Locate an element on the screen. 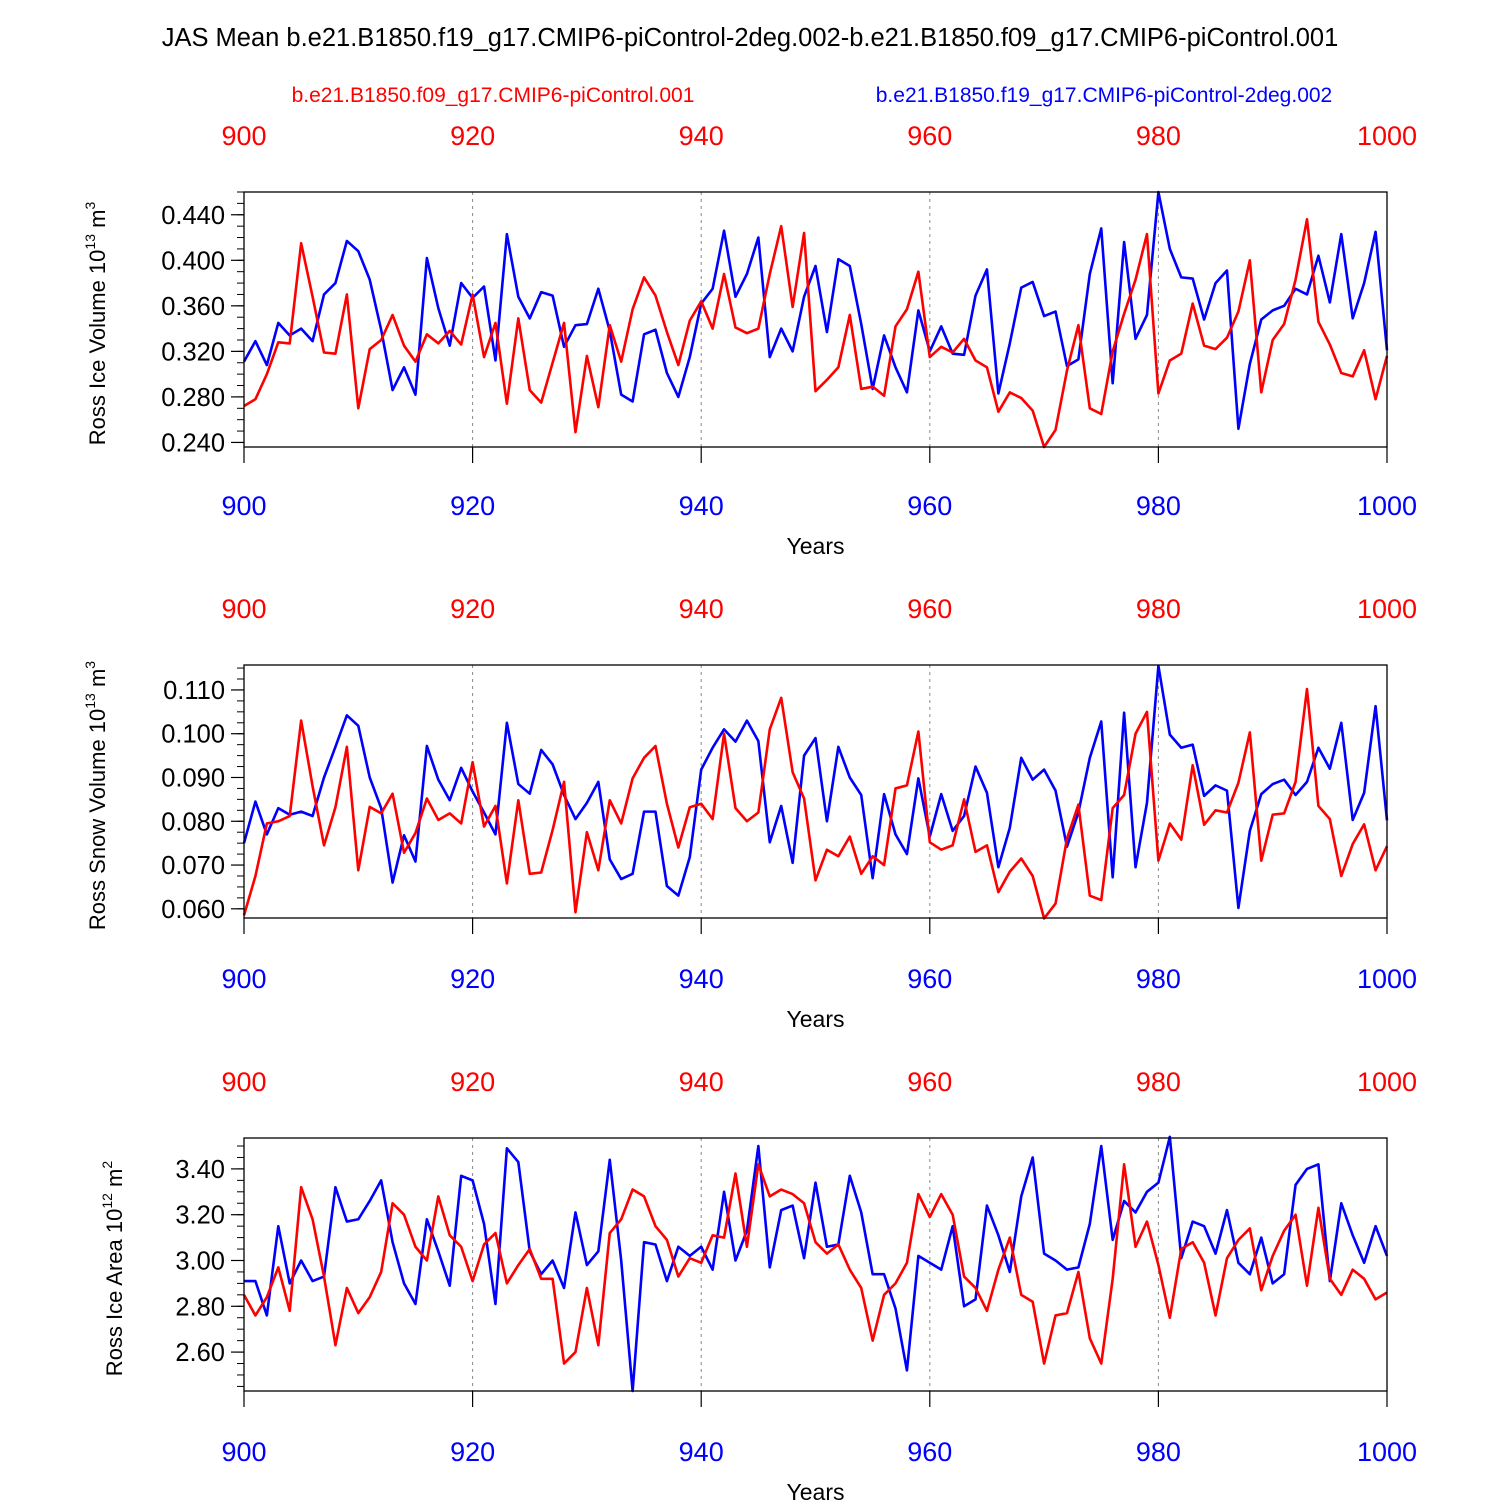 The width and height of the screenshot is (1500, 1505). y-axis-label: Ross Ice Volume 1013 m3 is located at coordinates (96, 324).